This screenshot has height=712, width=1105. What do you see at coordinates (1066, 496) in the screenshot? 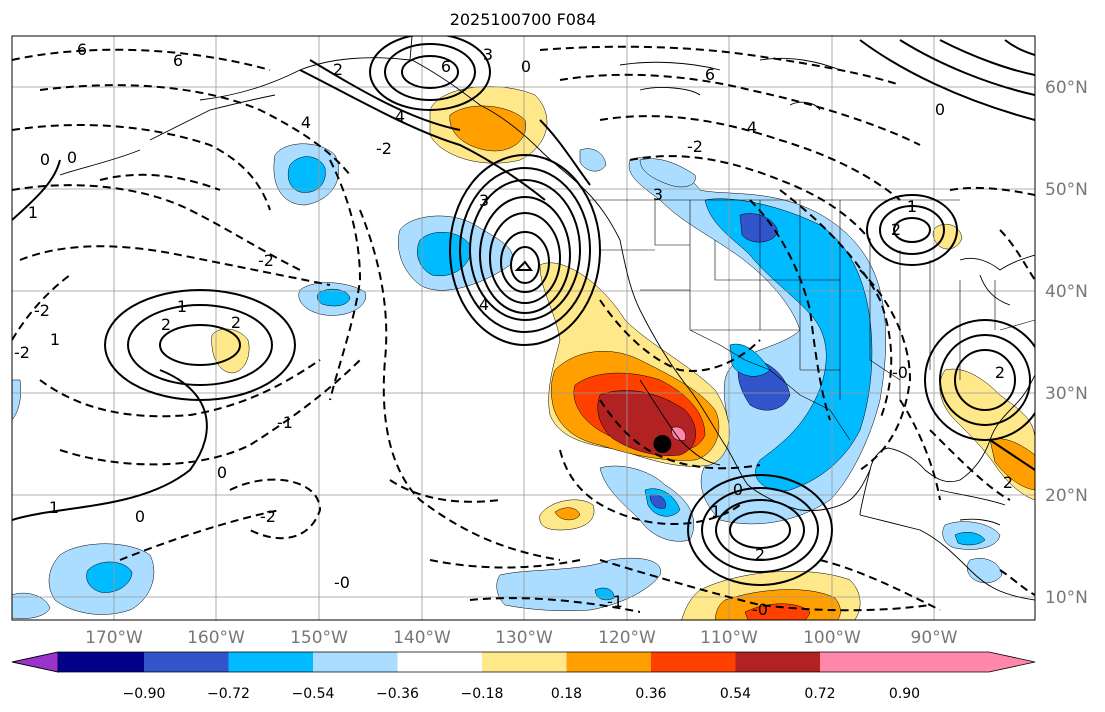
I see `lat-label: 20°N` at bounding box center [1066, 496].